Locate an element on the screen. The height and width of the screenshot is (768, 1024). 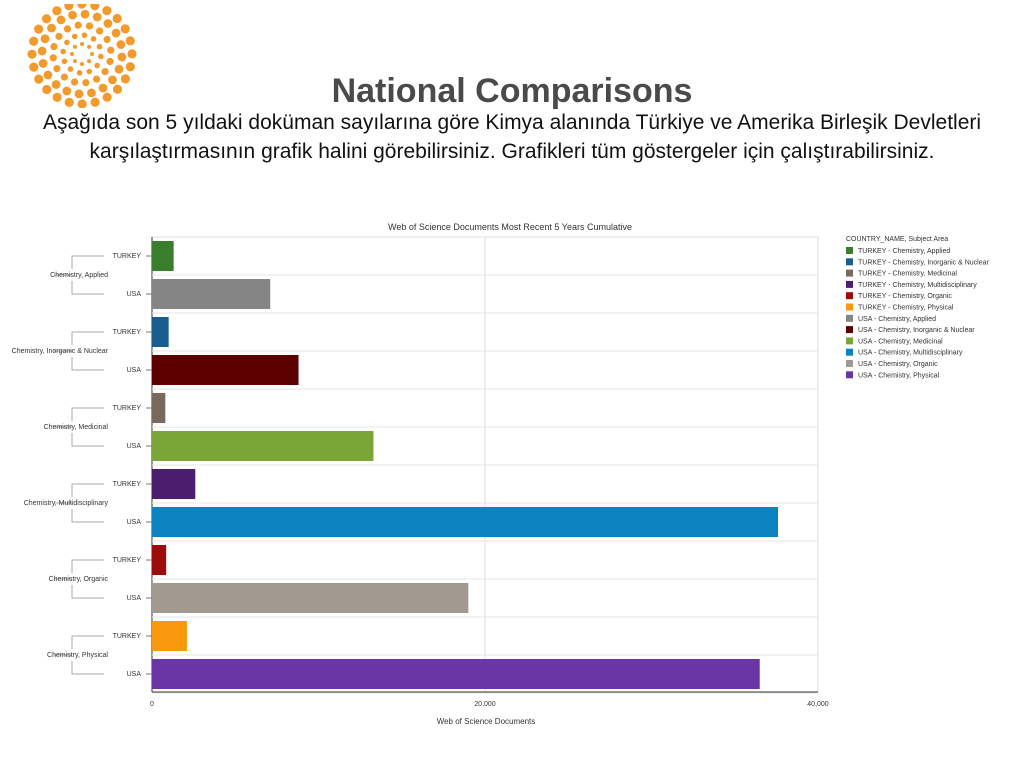
legend-item: TURKEY - Chemistry, Multidisciplinary is located at coordinates (917, 285).